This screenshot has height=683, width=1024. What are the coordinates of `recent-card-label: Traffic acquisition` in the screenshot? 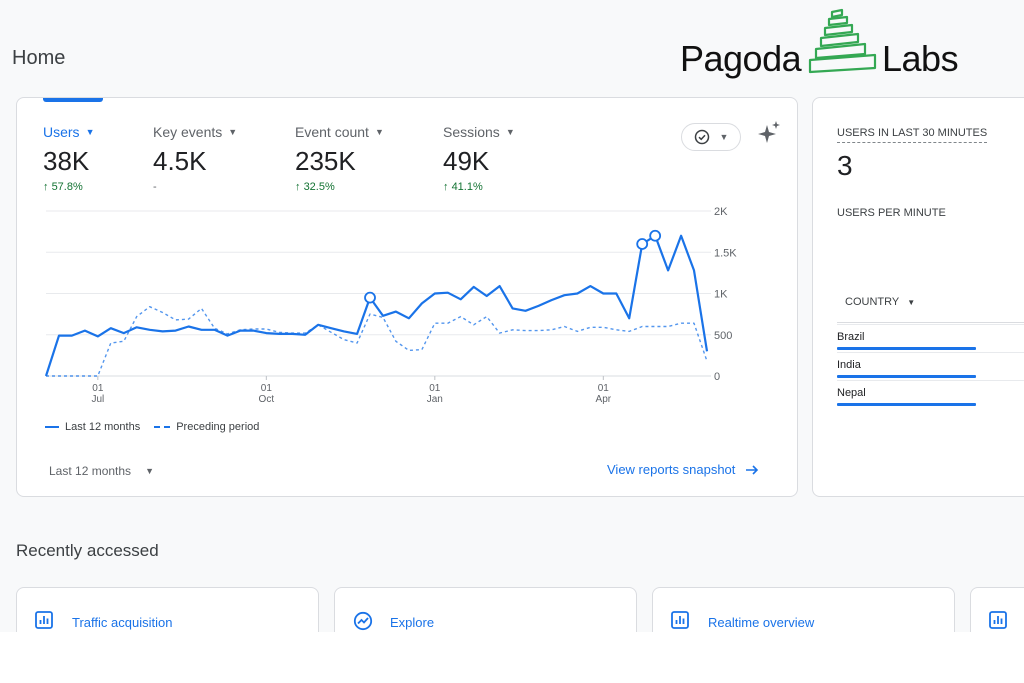 It's located at (122, 622).